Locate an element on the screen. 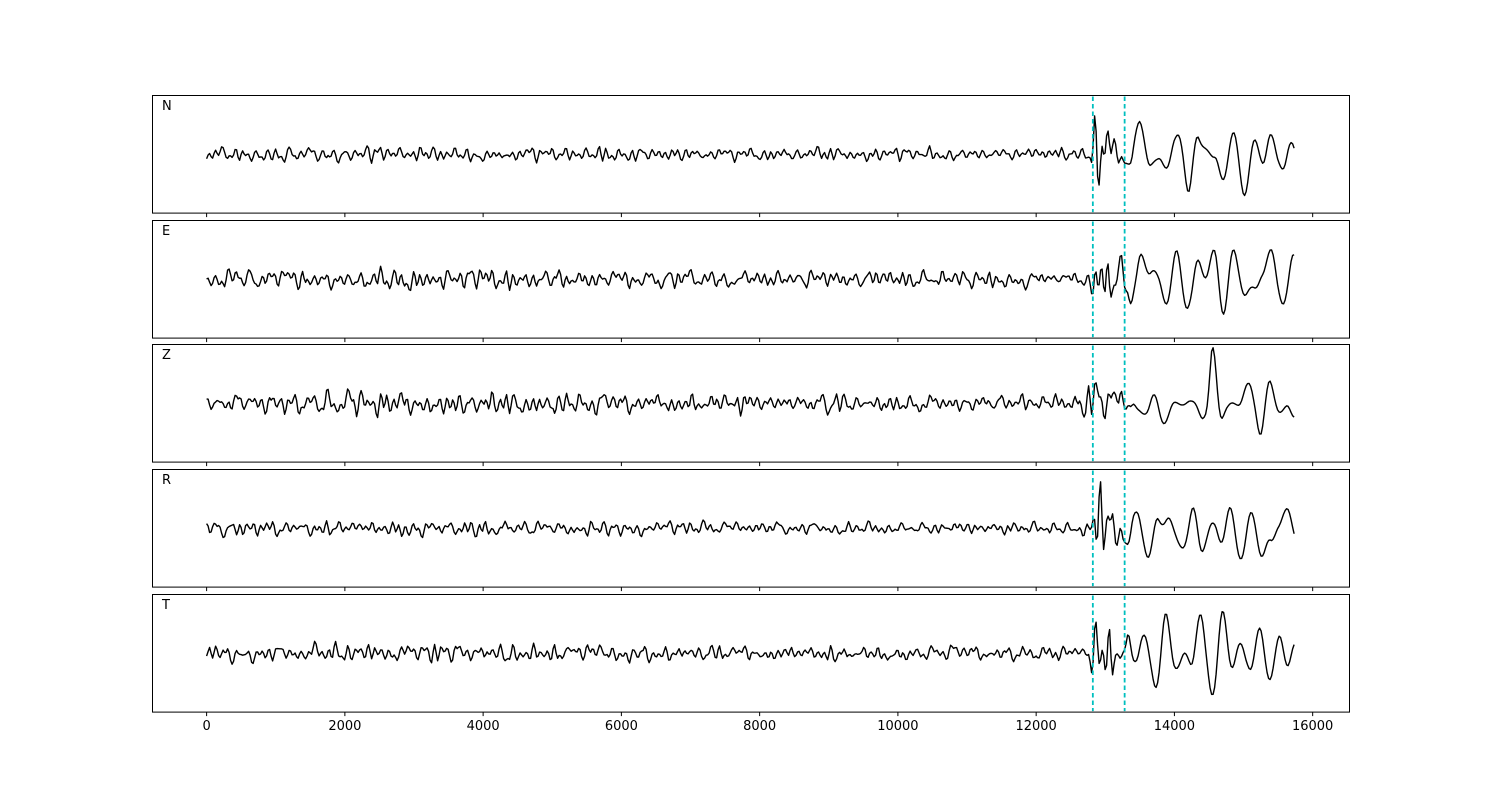 This screenshot has width=1500, height=800. seismogram-panel-E: E is located at coordinates (751, 280).